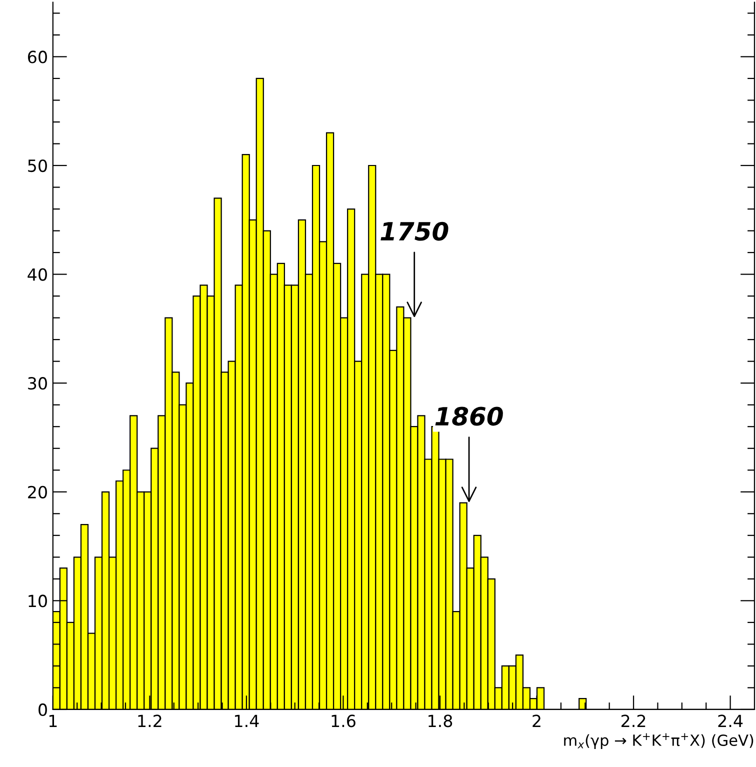  What do you see at coordinates (344, 721) in the screenshot?
I see `x-tick-label: 1.6` at bounding box center [344, 721].